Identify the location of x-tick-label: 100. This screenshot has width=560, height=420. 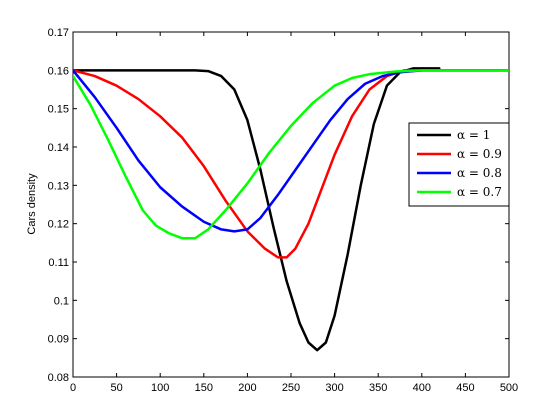
(160, 388).